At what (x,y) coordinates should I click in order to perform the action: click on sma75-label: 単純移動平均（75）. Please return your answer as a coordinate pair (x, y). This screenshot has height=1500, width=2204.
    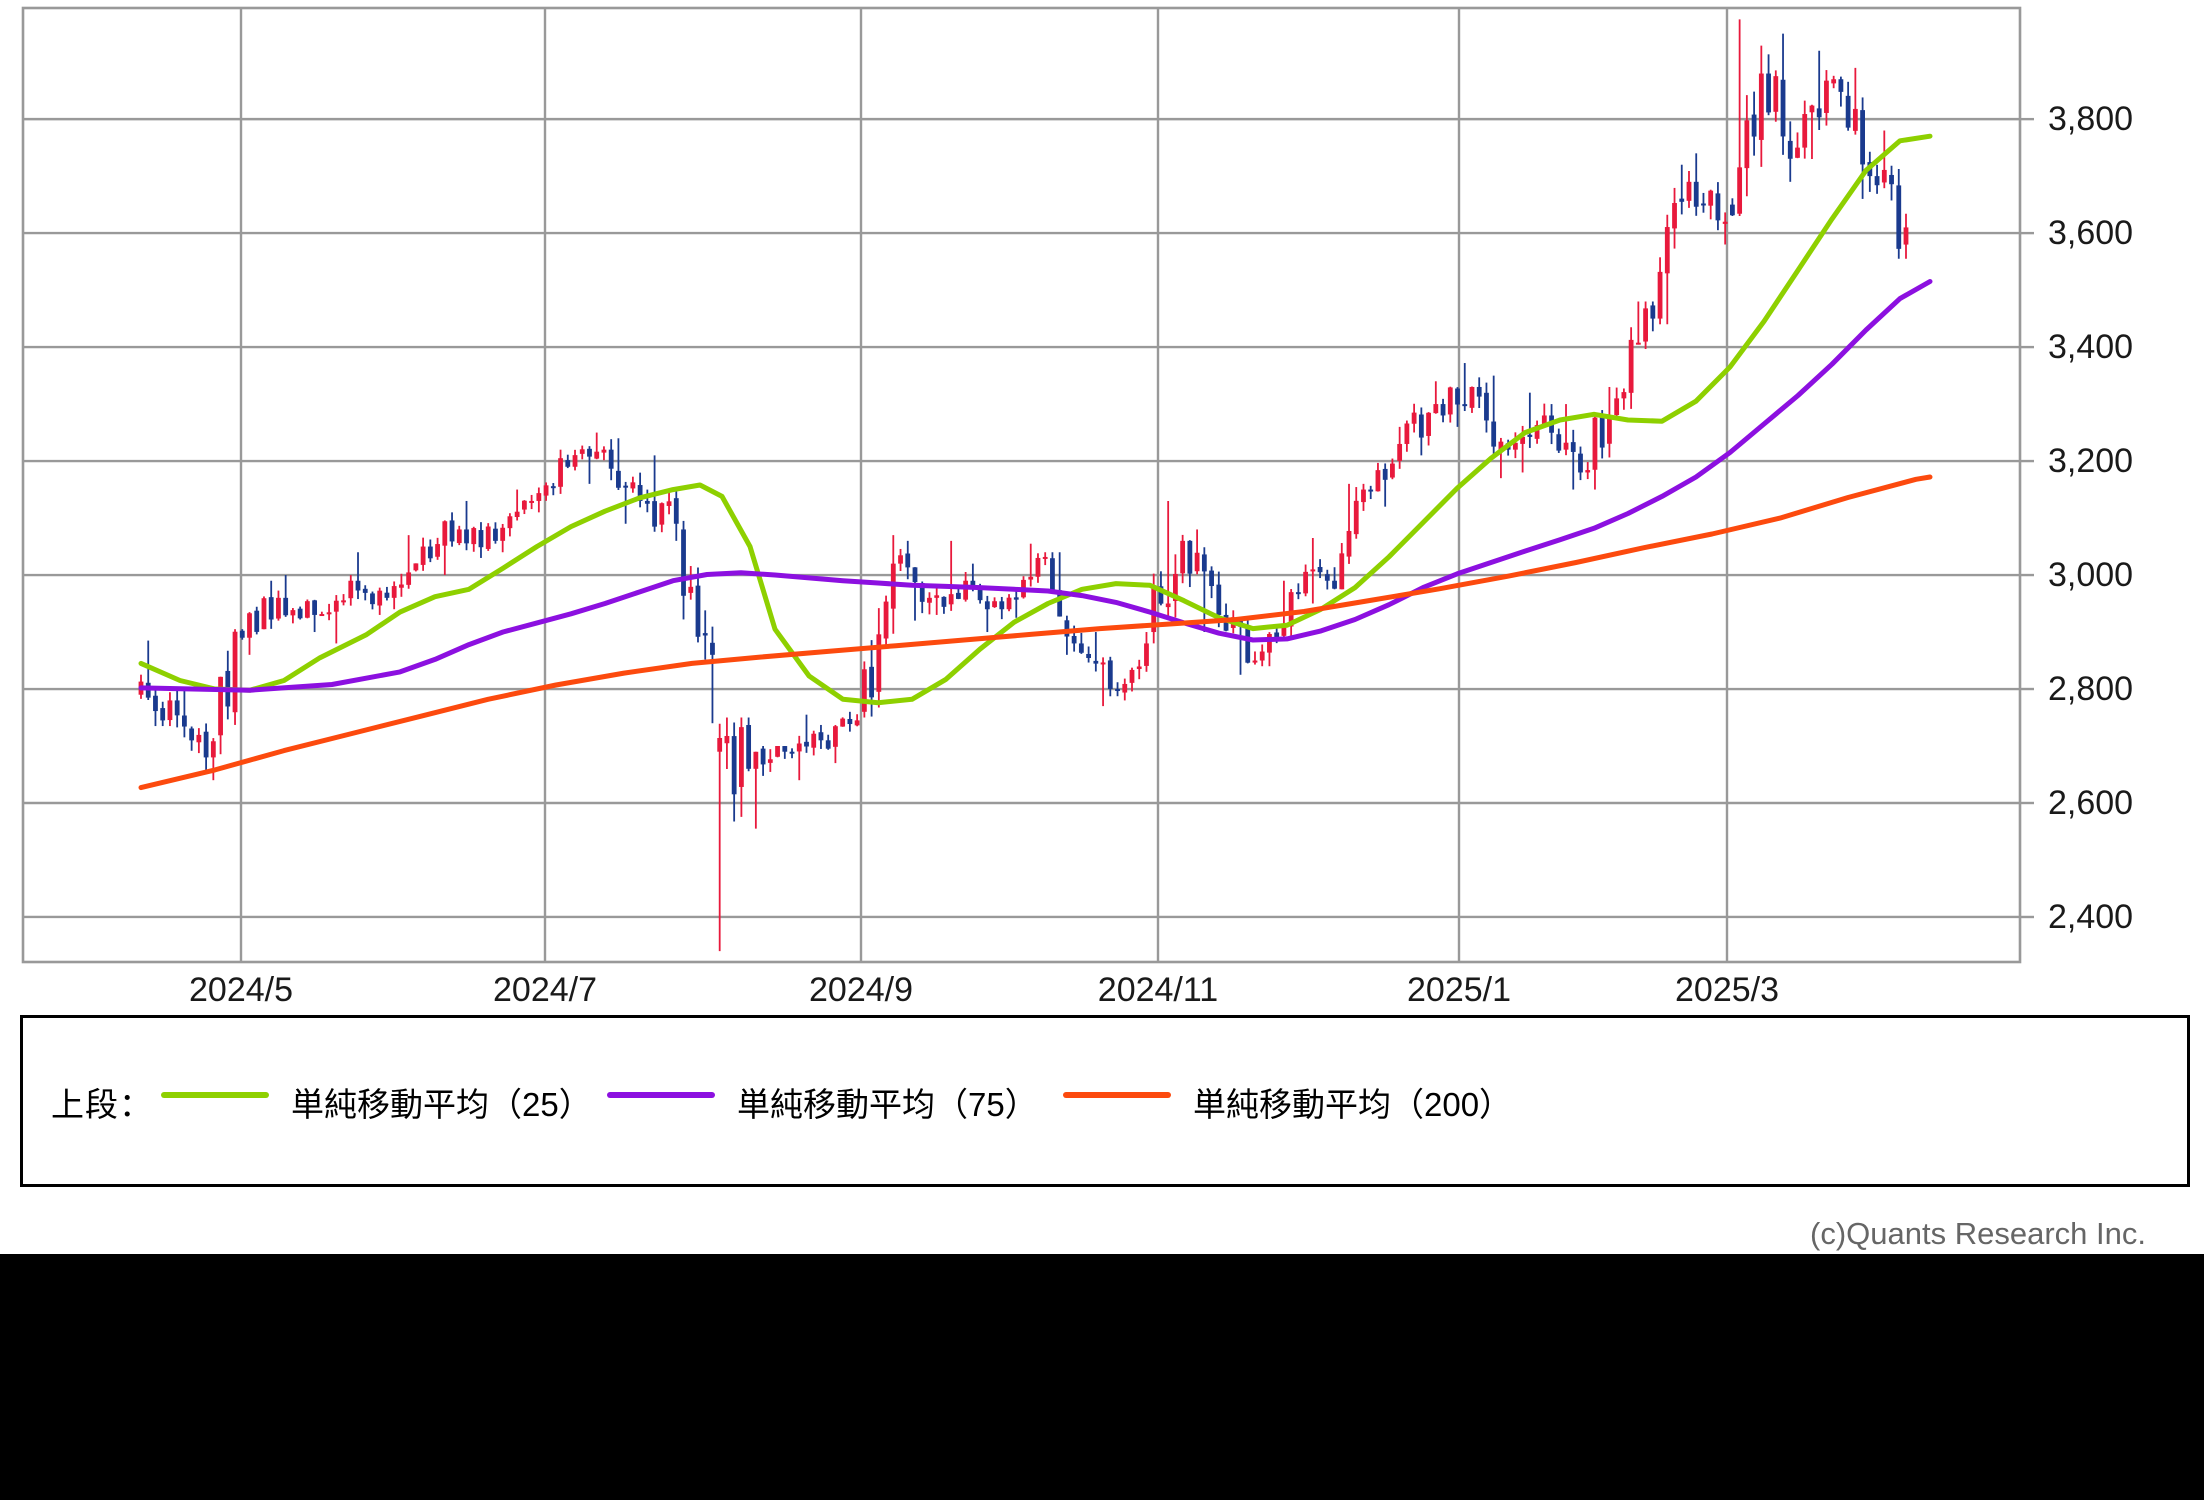
    Looking at the image, I should click on (887, 1104).